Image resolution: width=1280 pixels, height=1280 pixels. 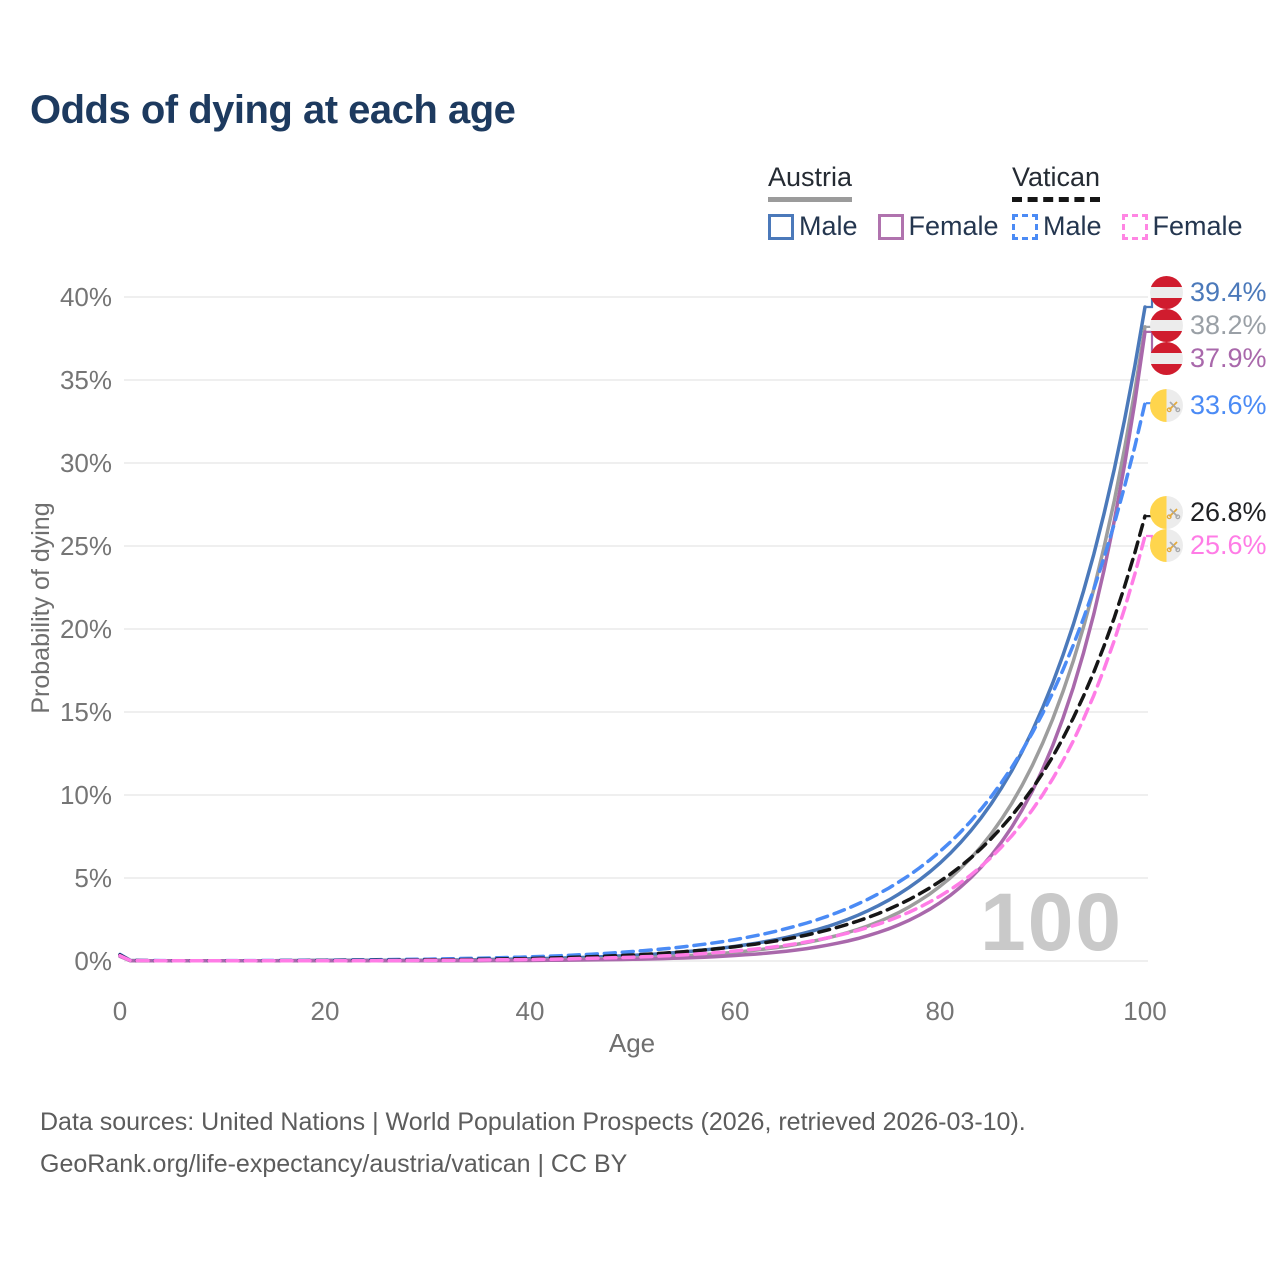 I want to click on series-end-value: 39.4%, so click(x=1228, y=291).